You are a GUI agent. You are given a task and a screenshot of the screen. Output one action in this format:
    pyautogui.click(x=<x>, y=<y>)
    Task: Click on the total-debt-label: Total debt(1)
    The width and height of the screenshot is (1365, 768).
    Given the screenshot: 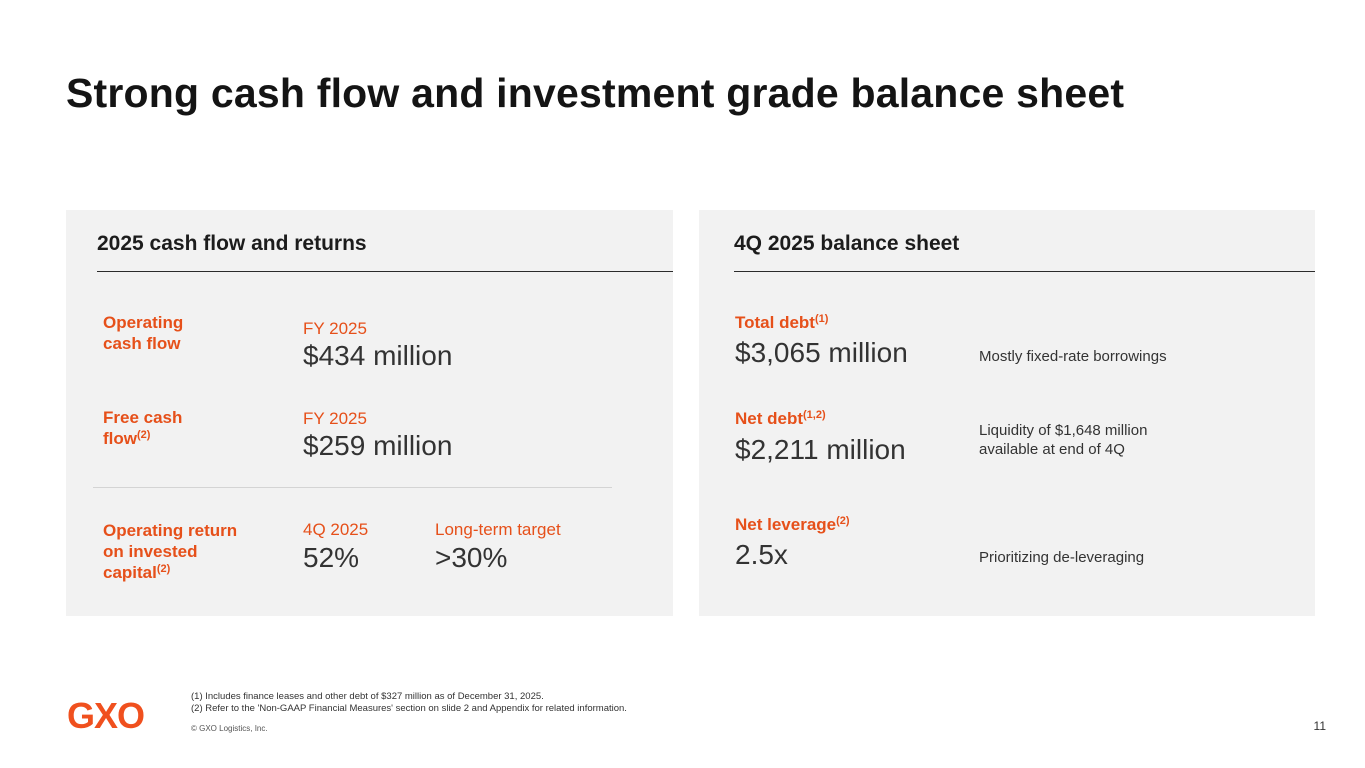 What is the action you would take?
    pyautogui.click(x=781, y=322)
    